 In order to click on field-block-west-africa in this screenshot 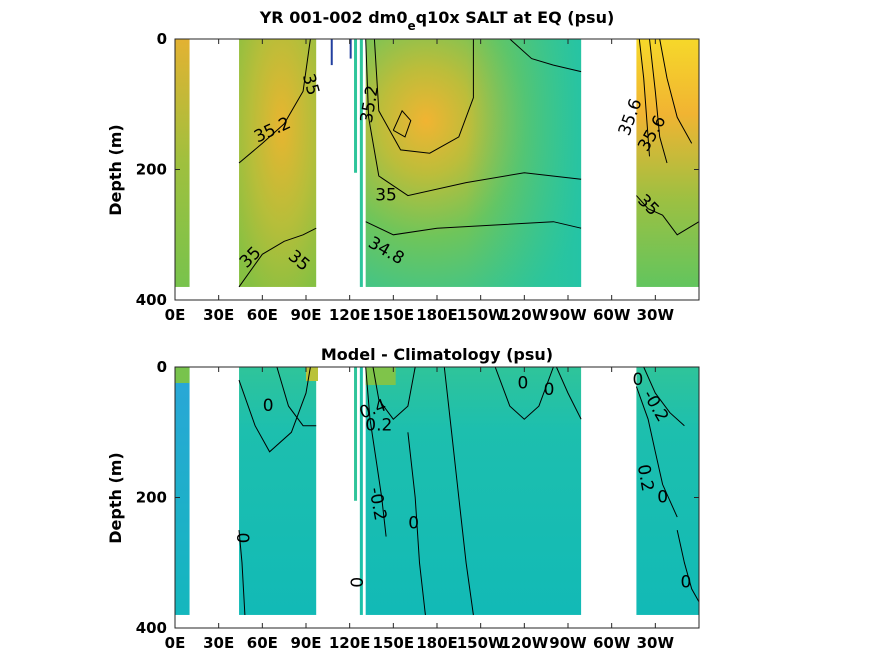, I will do `click(182, 163)`.